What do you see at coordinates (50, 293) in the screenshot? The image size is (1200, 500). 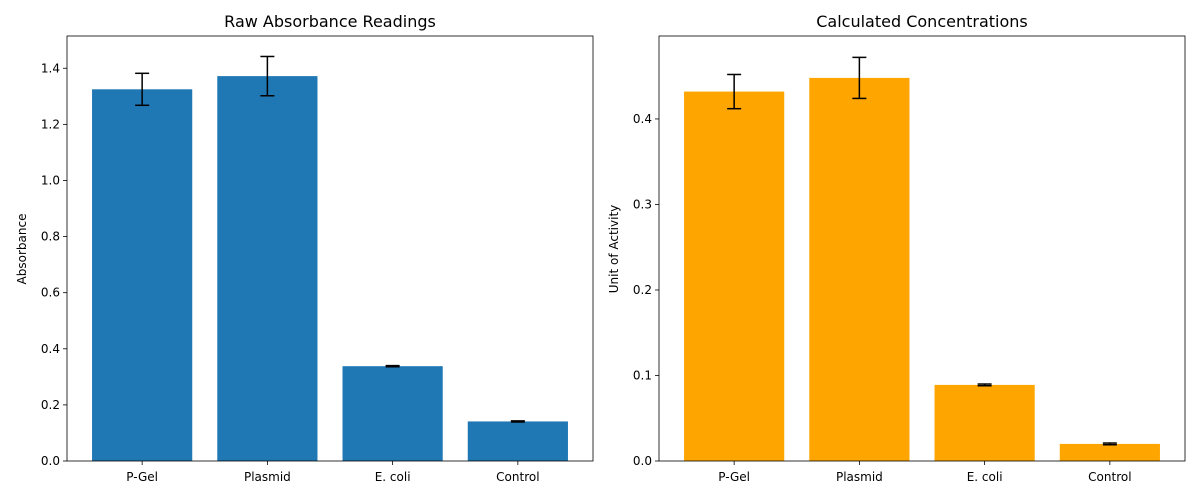 I see `y-tick-label: 0.6` at bounding box center [50, 293].